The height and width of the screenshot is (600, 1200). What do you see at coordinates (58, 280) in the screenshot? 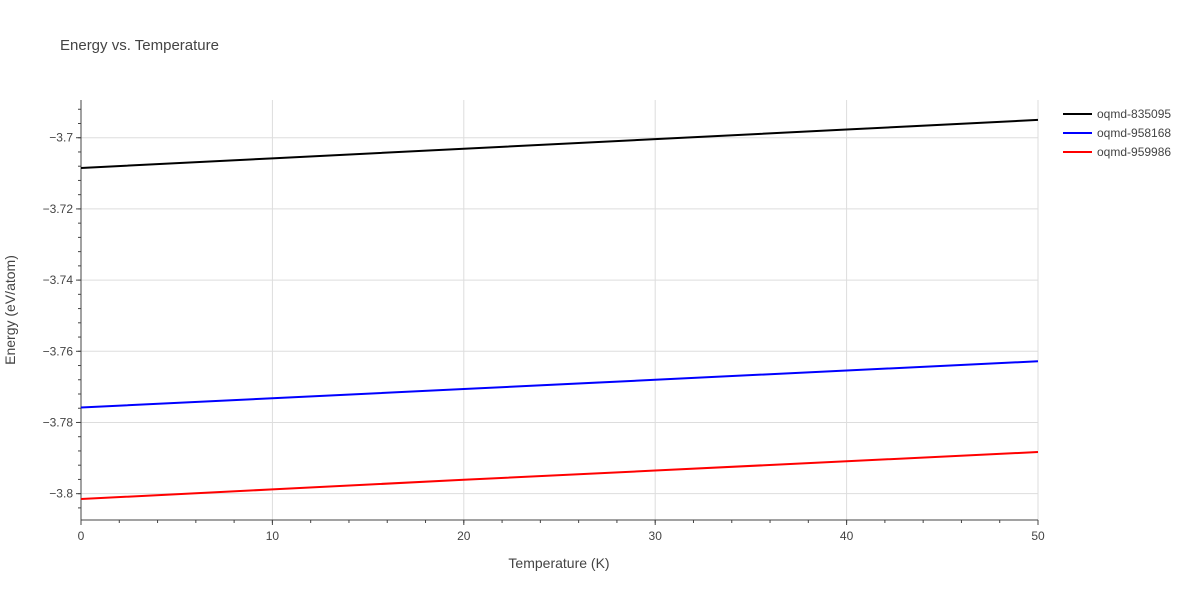
I see `y-tick-label: −3.74` at bounding box center [58, 280].